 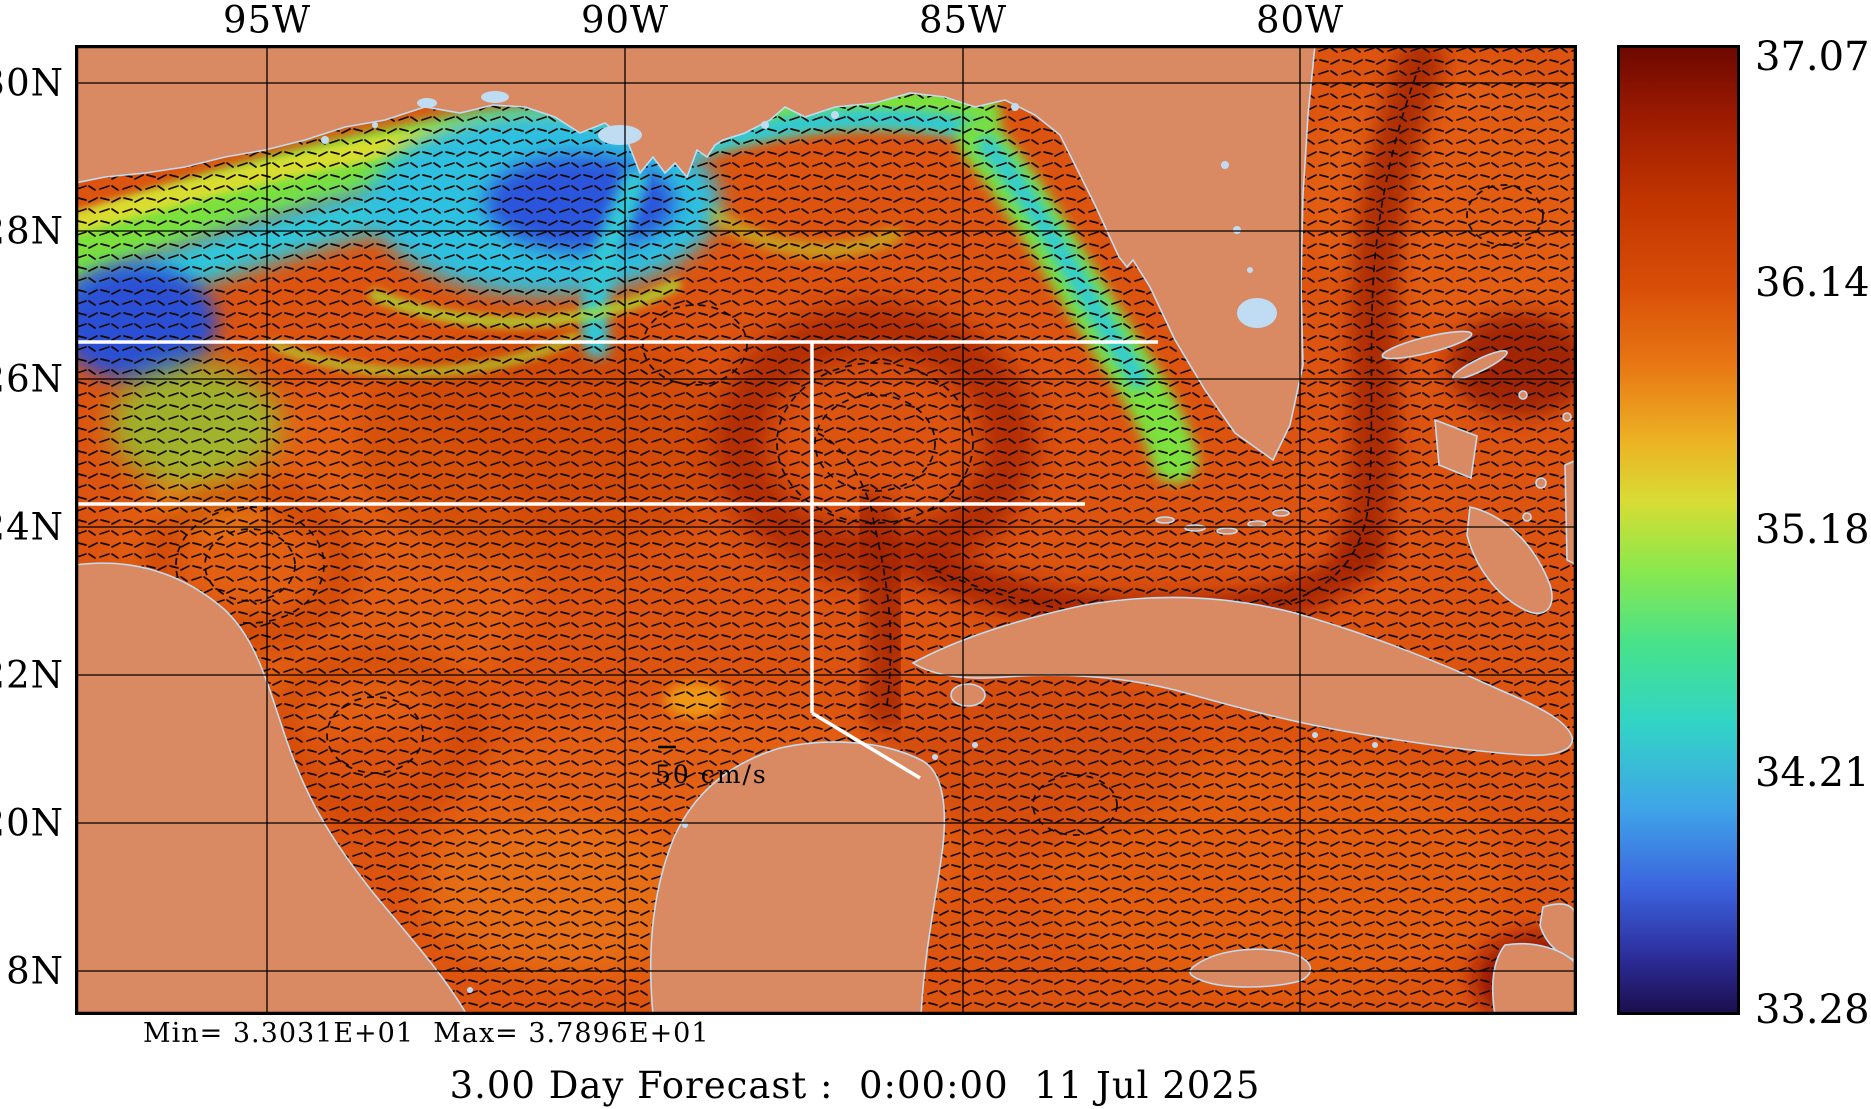 I want to click on colorbar-tick-4: 34.21, so click(x=1812, y=773).